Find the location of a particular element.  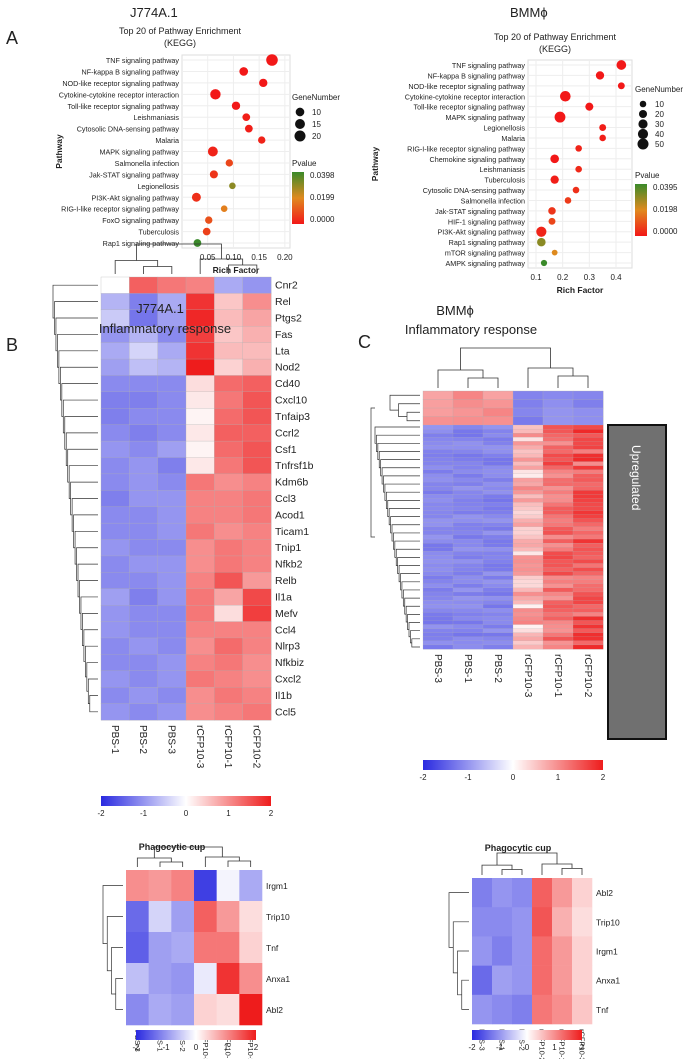

heatmap-row-label: Cxcl10 is located at coordinates (291, 401).